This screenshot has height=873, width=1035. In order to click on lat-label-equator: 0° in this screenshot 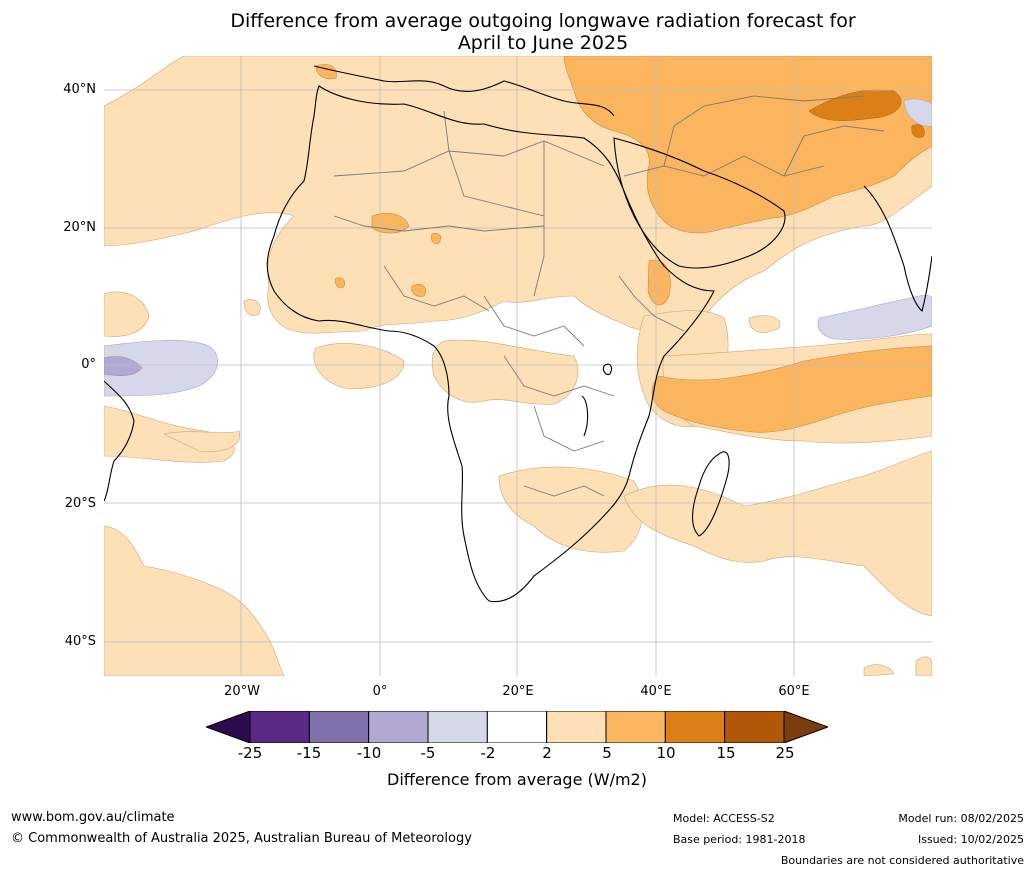, I will do `click(88, 364)`.